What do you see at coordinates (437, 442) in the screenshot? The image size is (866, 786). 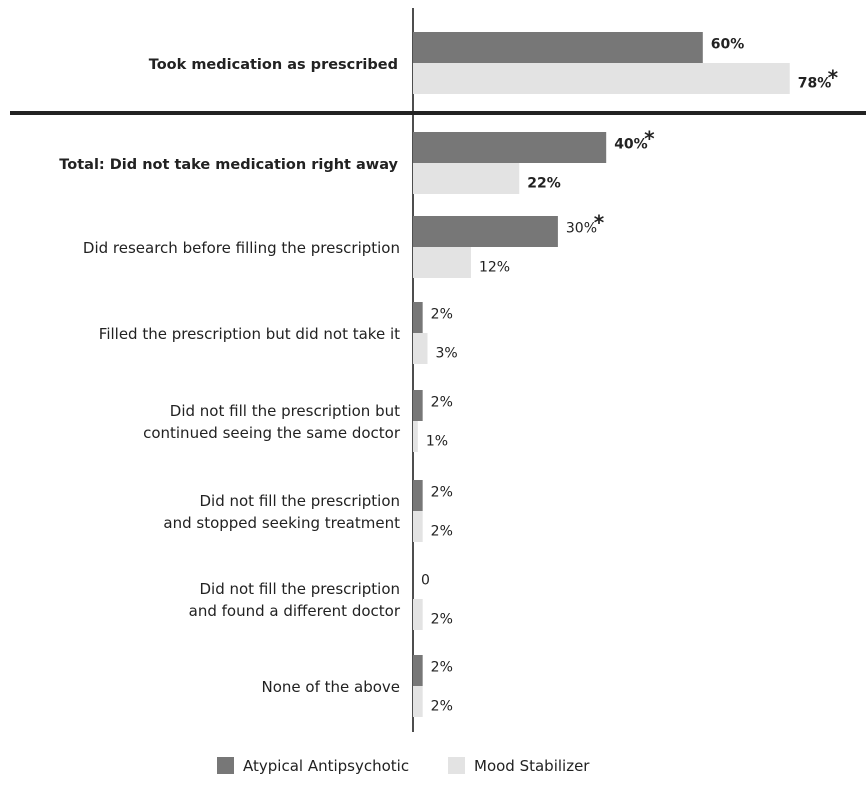 I see `data-label: 1%` at bounding box center [437, 442].